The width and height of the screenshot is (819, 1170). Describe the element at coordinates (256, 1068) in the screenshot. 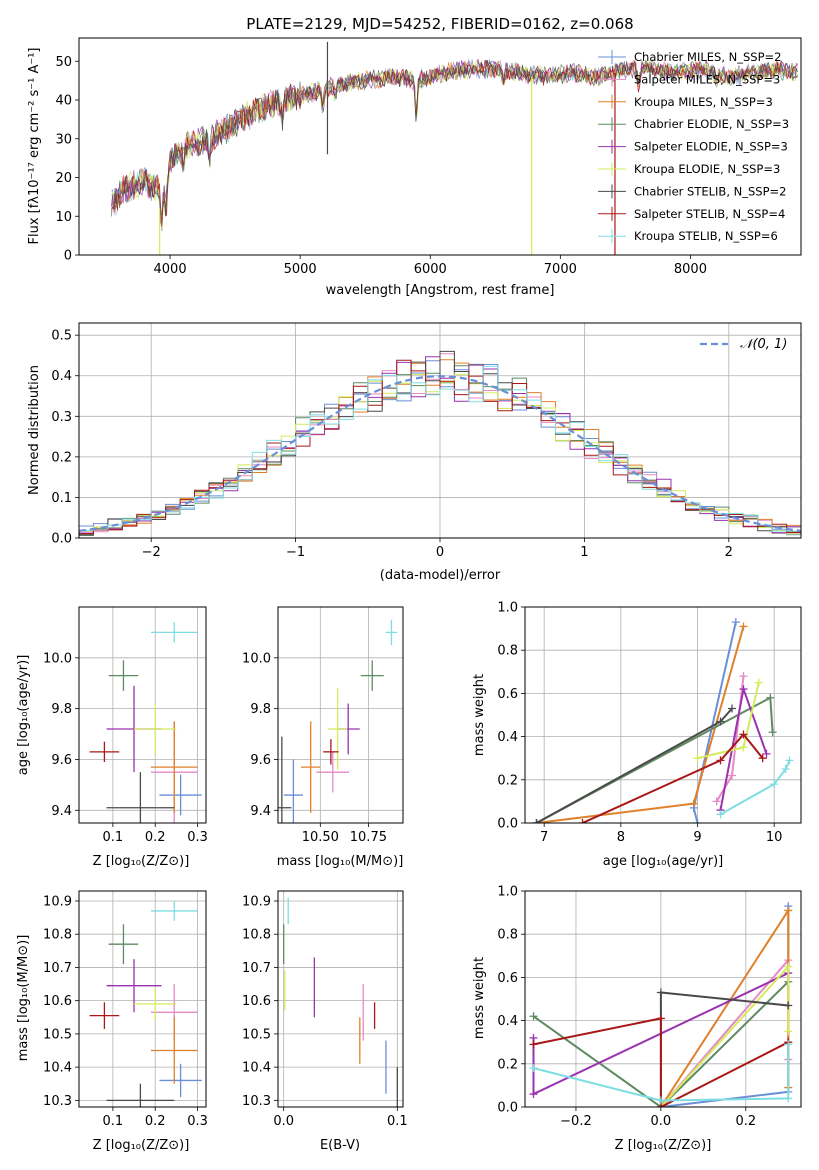

I see `mass_vs_EBV-y-tick-label: 10.4` at that location.